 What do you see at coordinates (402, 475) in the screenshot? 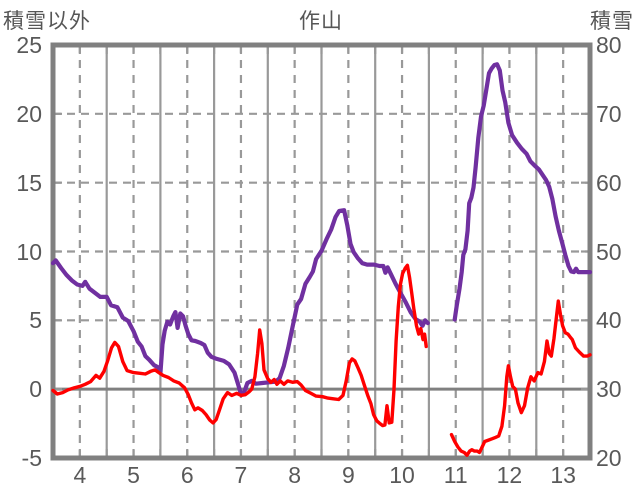
I see `x-tick-label: 10` at bounding box center [402, 475].